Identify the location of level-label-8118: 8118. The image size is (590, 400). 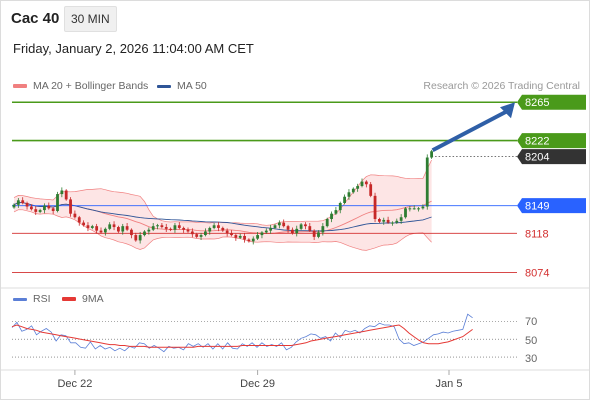
(537, 234).